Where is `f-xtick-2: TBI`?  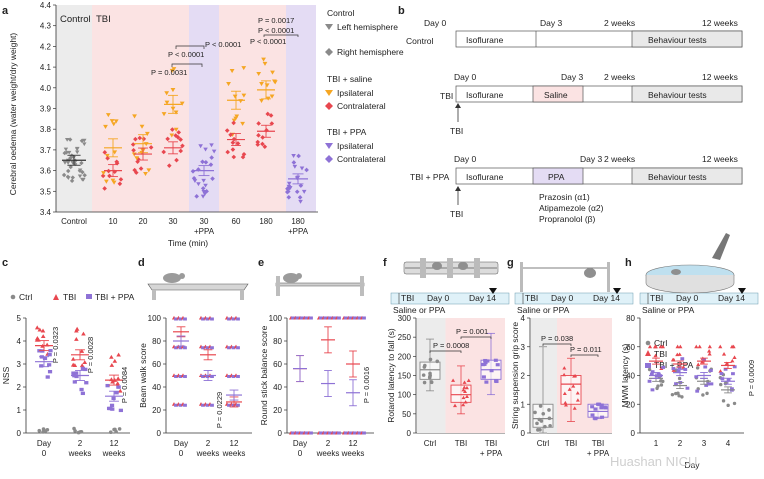 f-xtick-2: TBI is located at coordinates (491, 443).